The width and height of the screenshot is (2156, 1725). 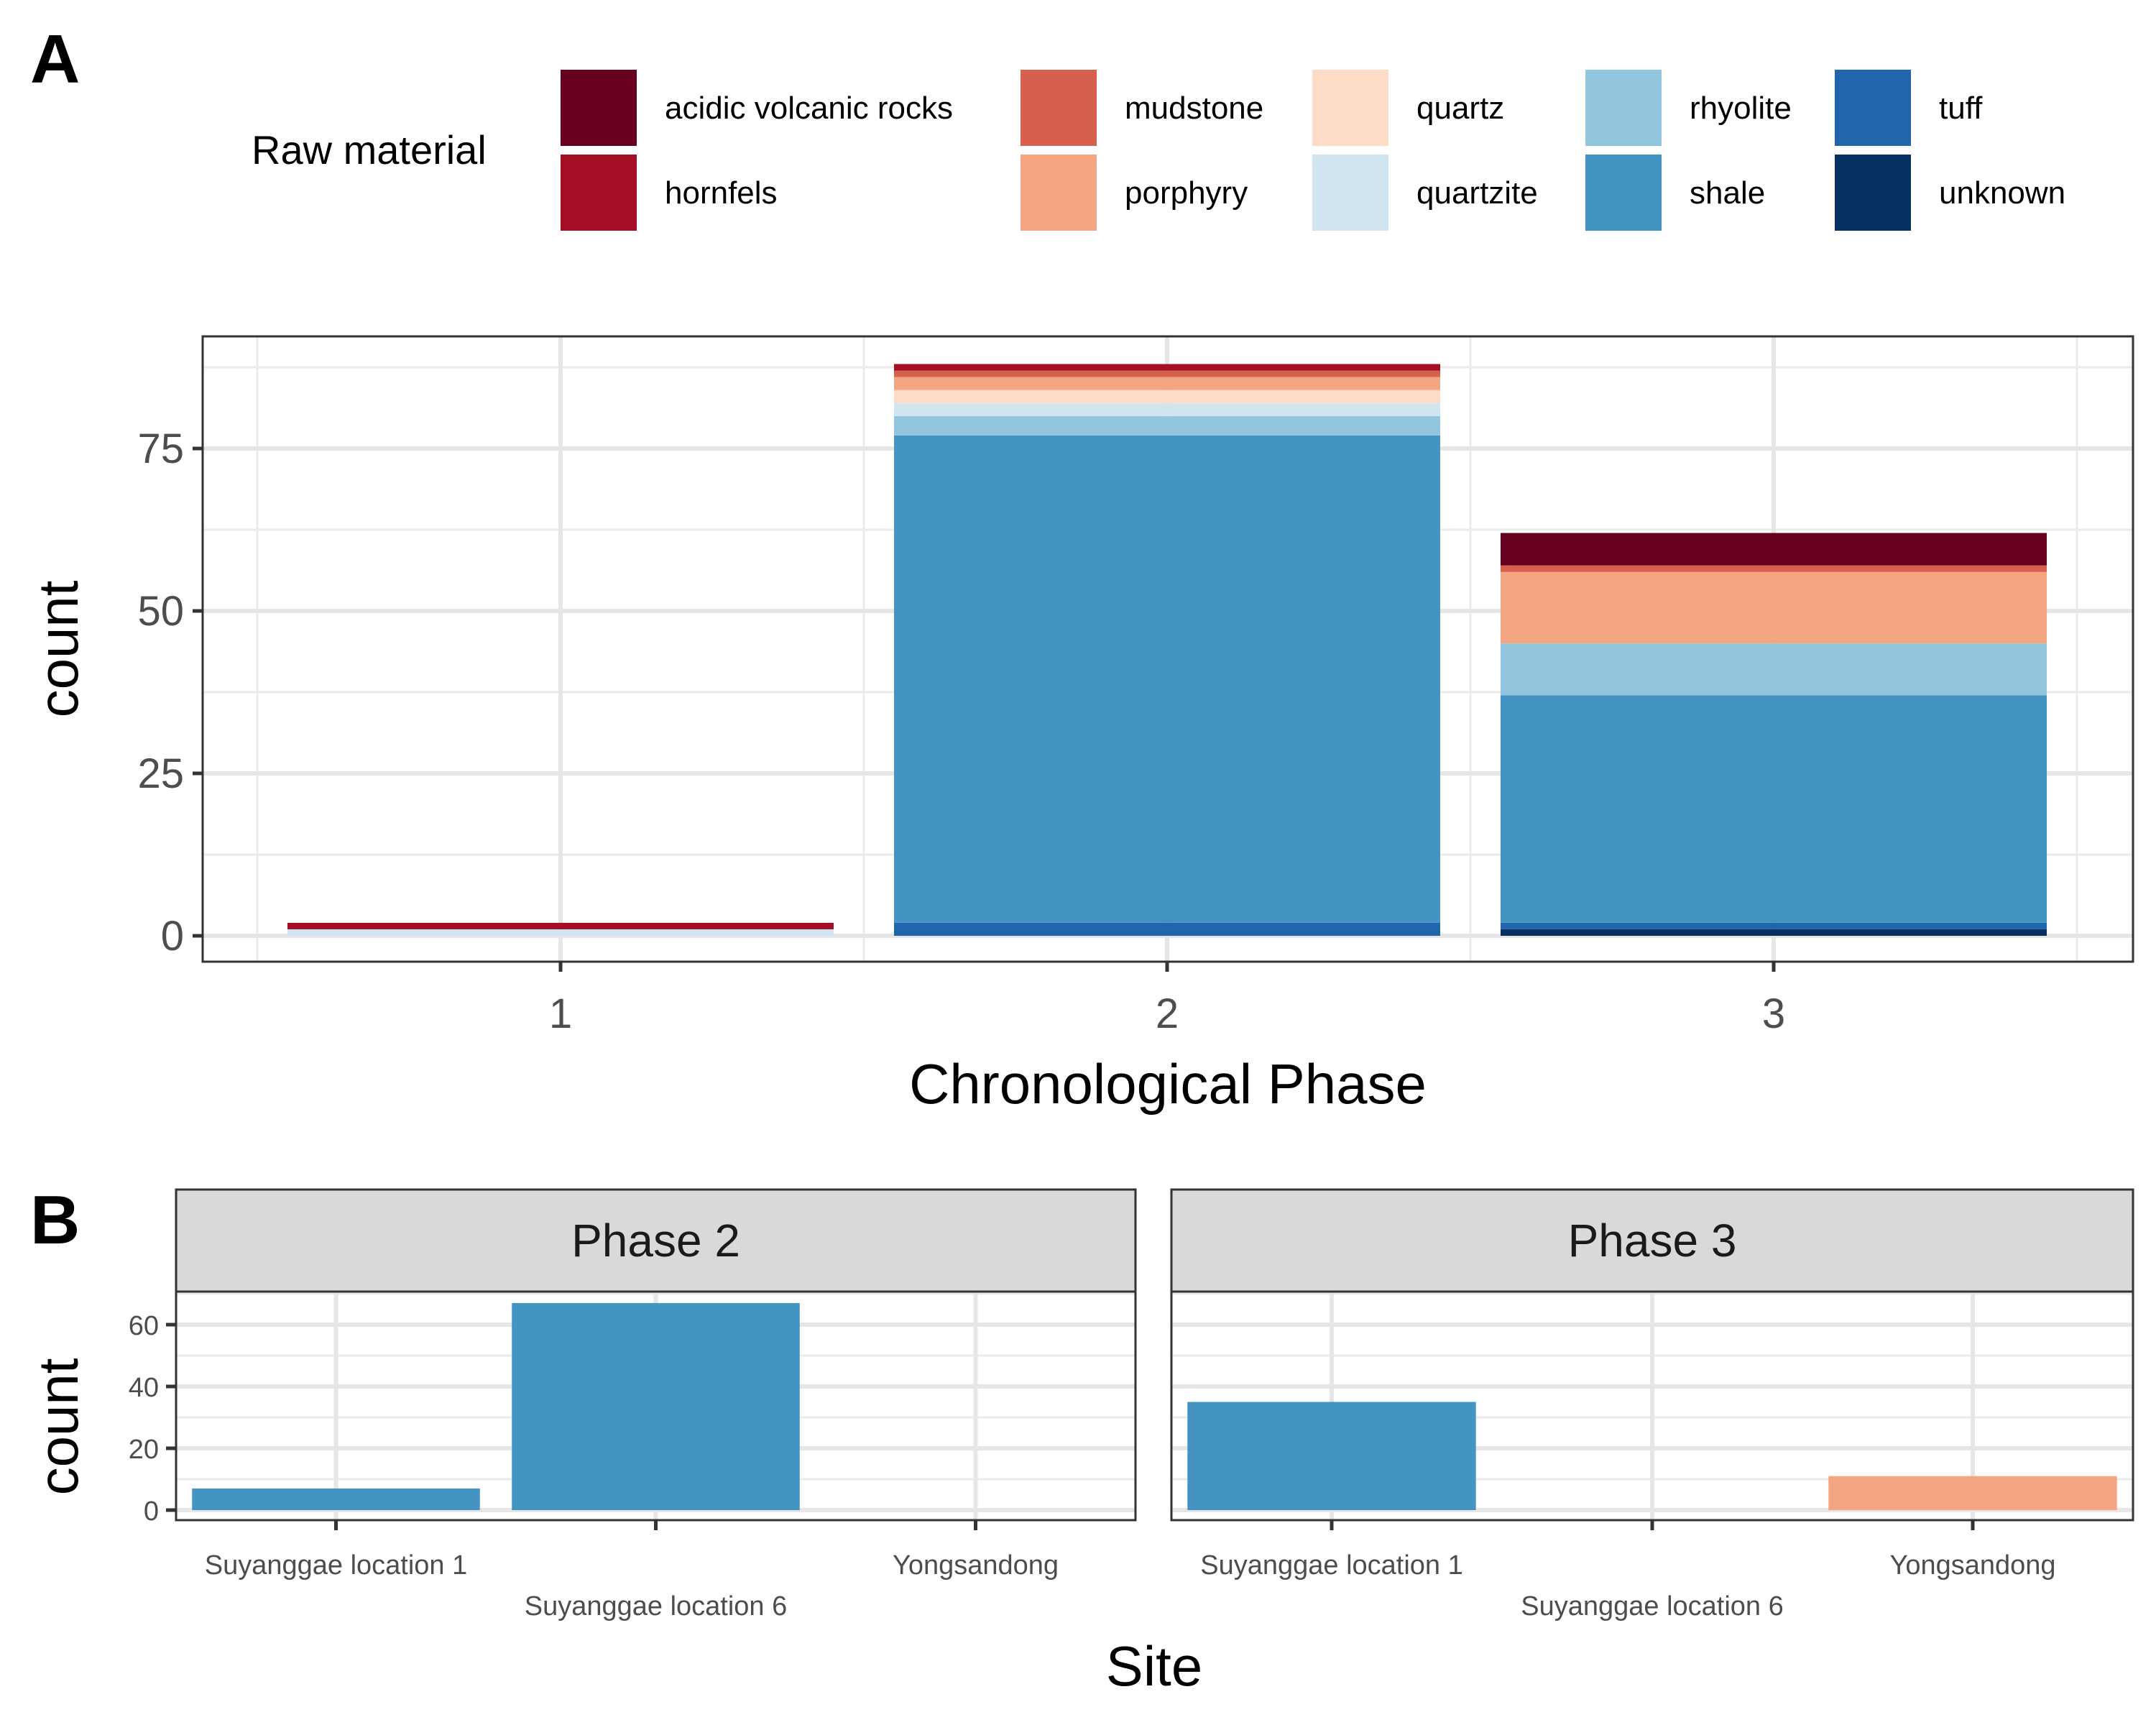 What do you see at coordinates (1727, 193) in the screenshot?
I see `legend-label: shale` at bounding box center [1727, 193].